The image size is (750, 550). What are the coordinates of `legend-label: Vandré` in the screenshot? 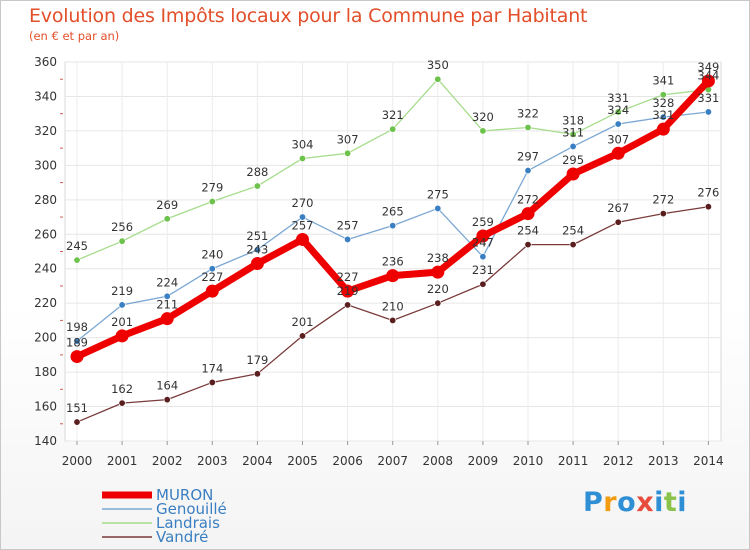 It's located at (182, 537).